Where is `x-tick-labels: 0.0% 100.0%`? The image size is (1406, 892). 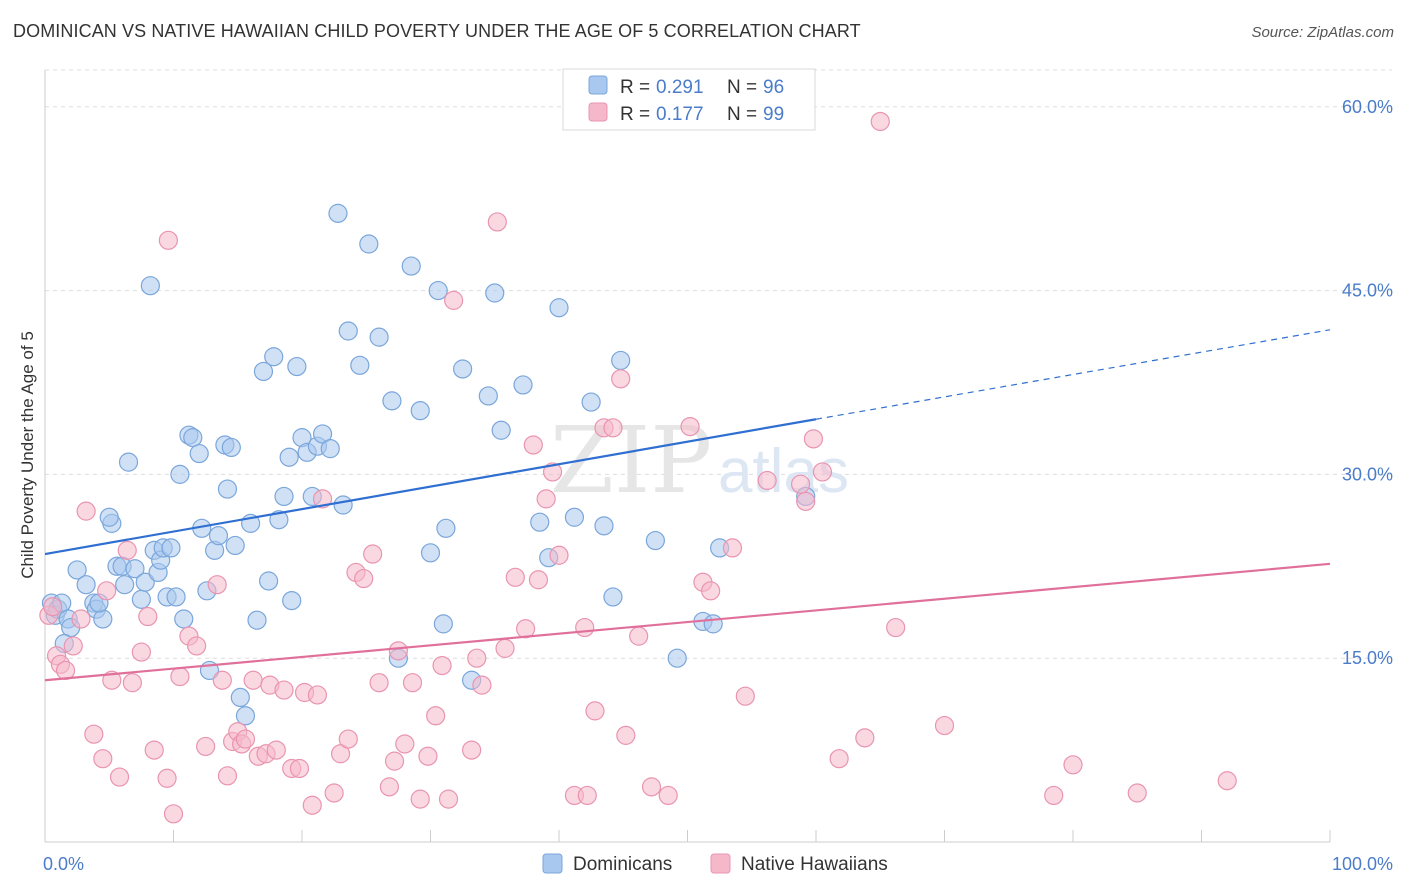 x-tick-labels: 0.0% 100.0% is located at coordinates (718, 864).